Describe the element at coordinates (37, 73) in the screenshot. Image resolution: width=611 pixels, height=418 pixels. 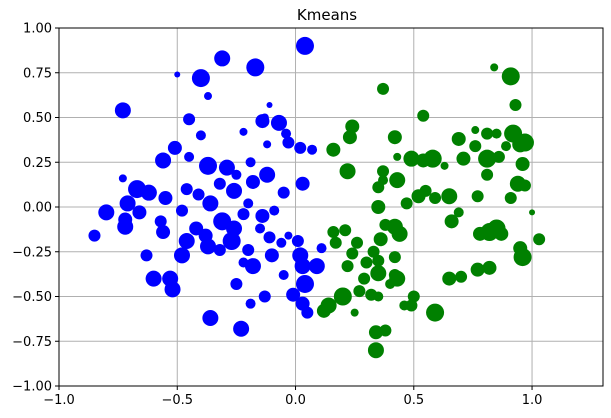
I see `y-tick-label: 0.75` at that location.